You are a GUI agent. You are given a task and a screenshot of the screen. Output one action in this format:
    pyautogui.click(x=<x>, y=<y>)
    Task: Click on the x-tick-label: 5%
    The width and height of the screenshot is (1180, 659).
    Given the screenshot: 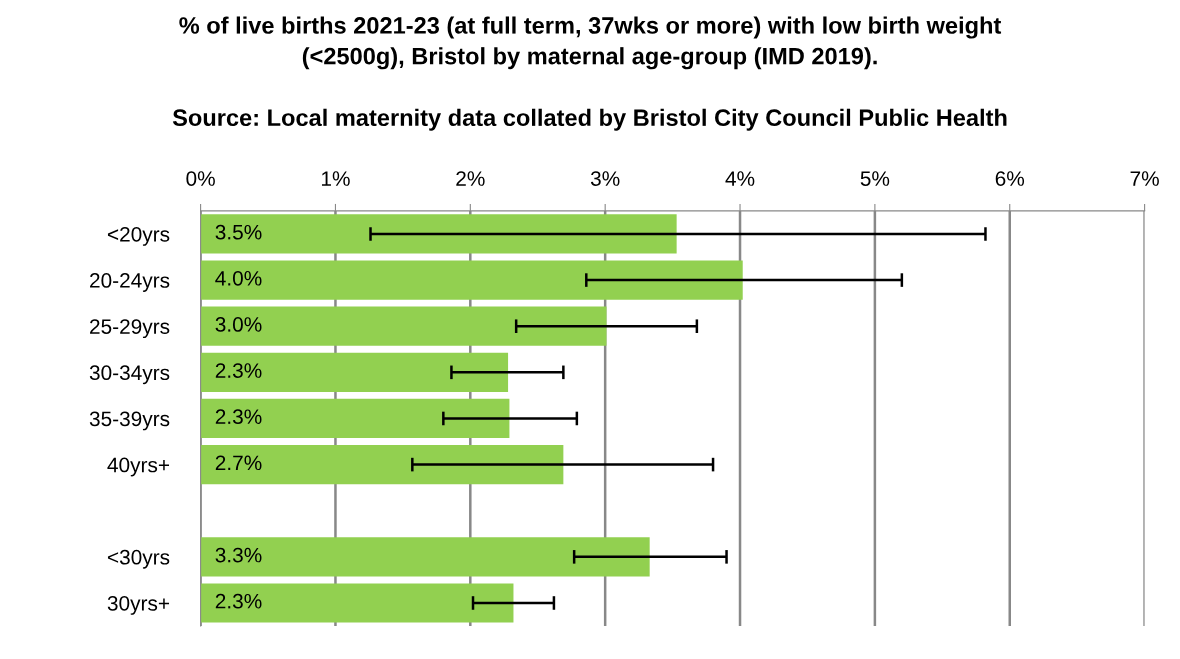 What is the action you would take?
    pyautogui.click(x=875, y=178)
    